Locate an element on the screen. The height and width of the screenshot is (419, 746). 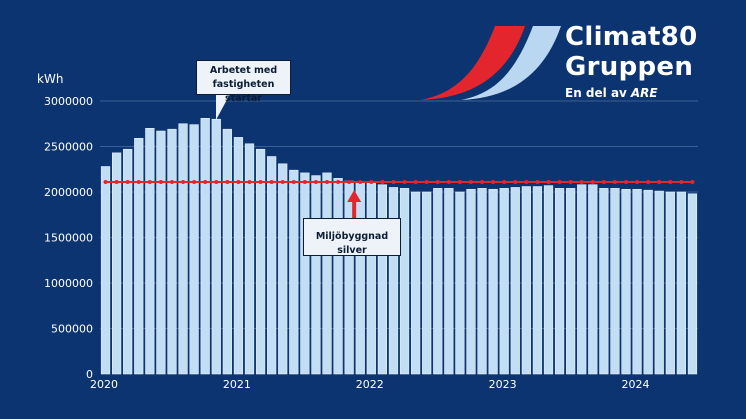
logo-red-swoosh is located at coordinates (473, 63).